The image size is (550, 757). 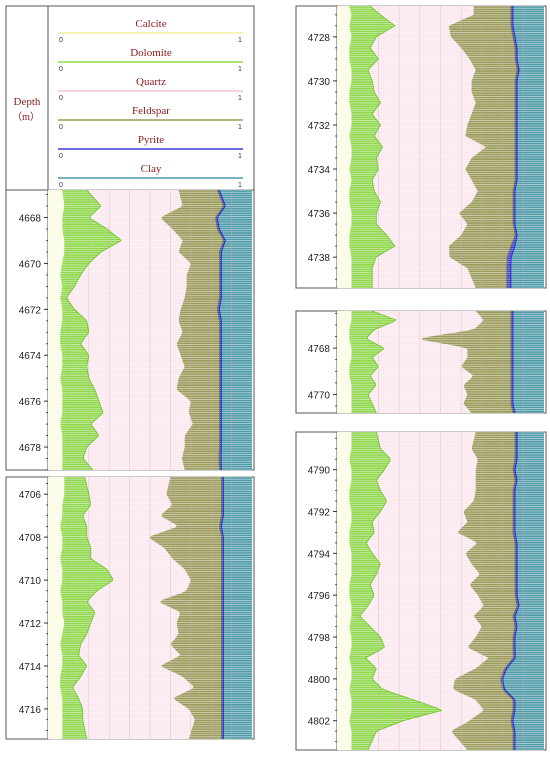 I want to click on depth-tick-label: 4734, so click(x=319, y=170).